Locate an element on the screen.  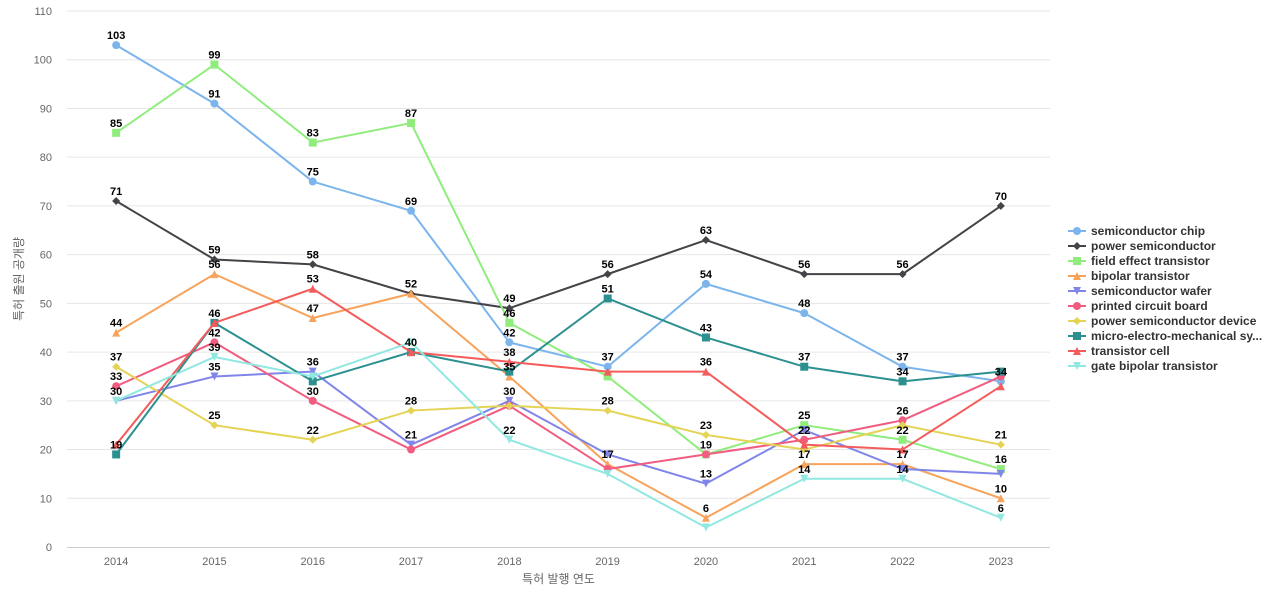
legend-item: semiconductor chip is located at coordinates (1173, 230).